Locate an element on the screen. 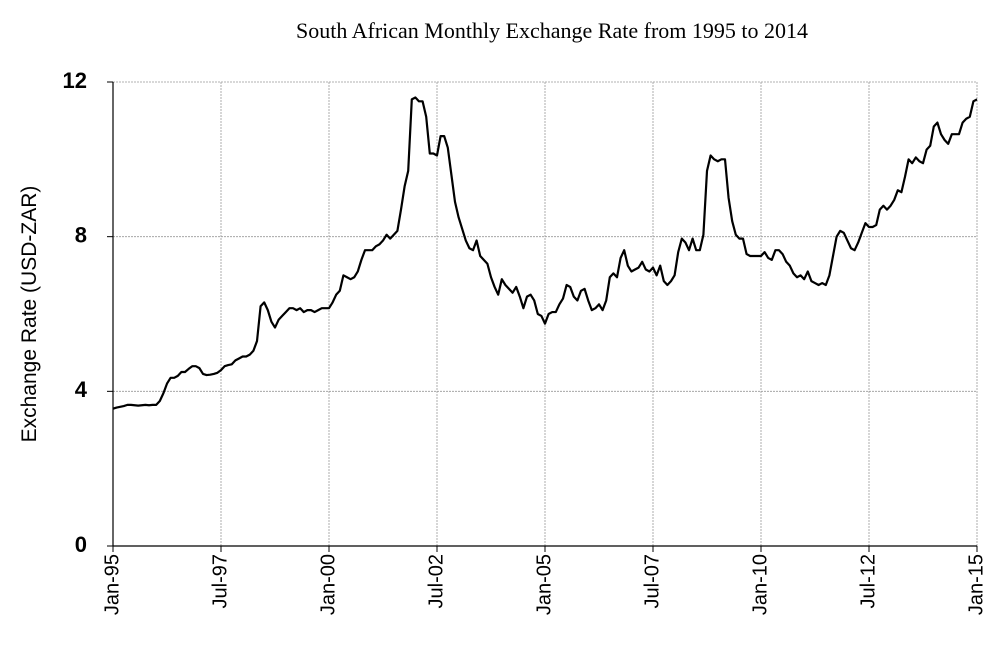 The height and width of the screenshot is (650, 995). x-tick-label: Jan-05 is located at coordinates (544, 584).